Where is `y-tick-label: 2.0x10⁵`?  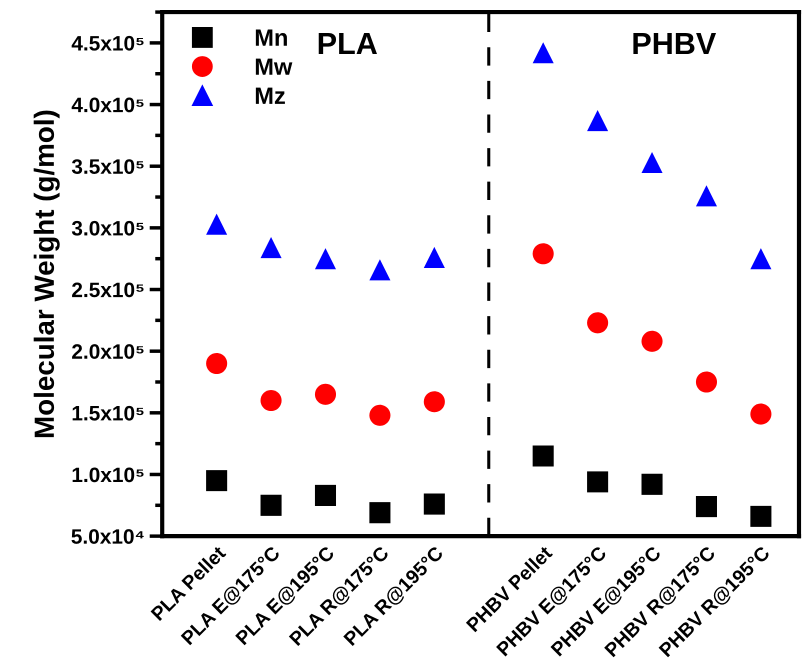 y-tick-label: 2.0x10⁵ is located at coordinates (108, 351).